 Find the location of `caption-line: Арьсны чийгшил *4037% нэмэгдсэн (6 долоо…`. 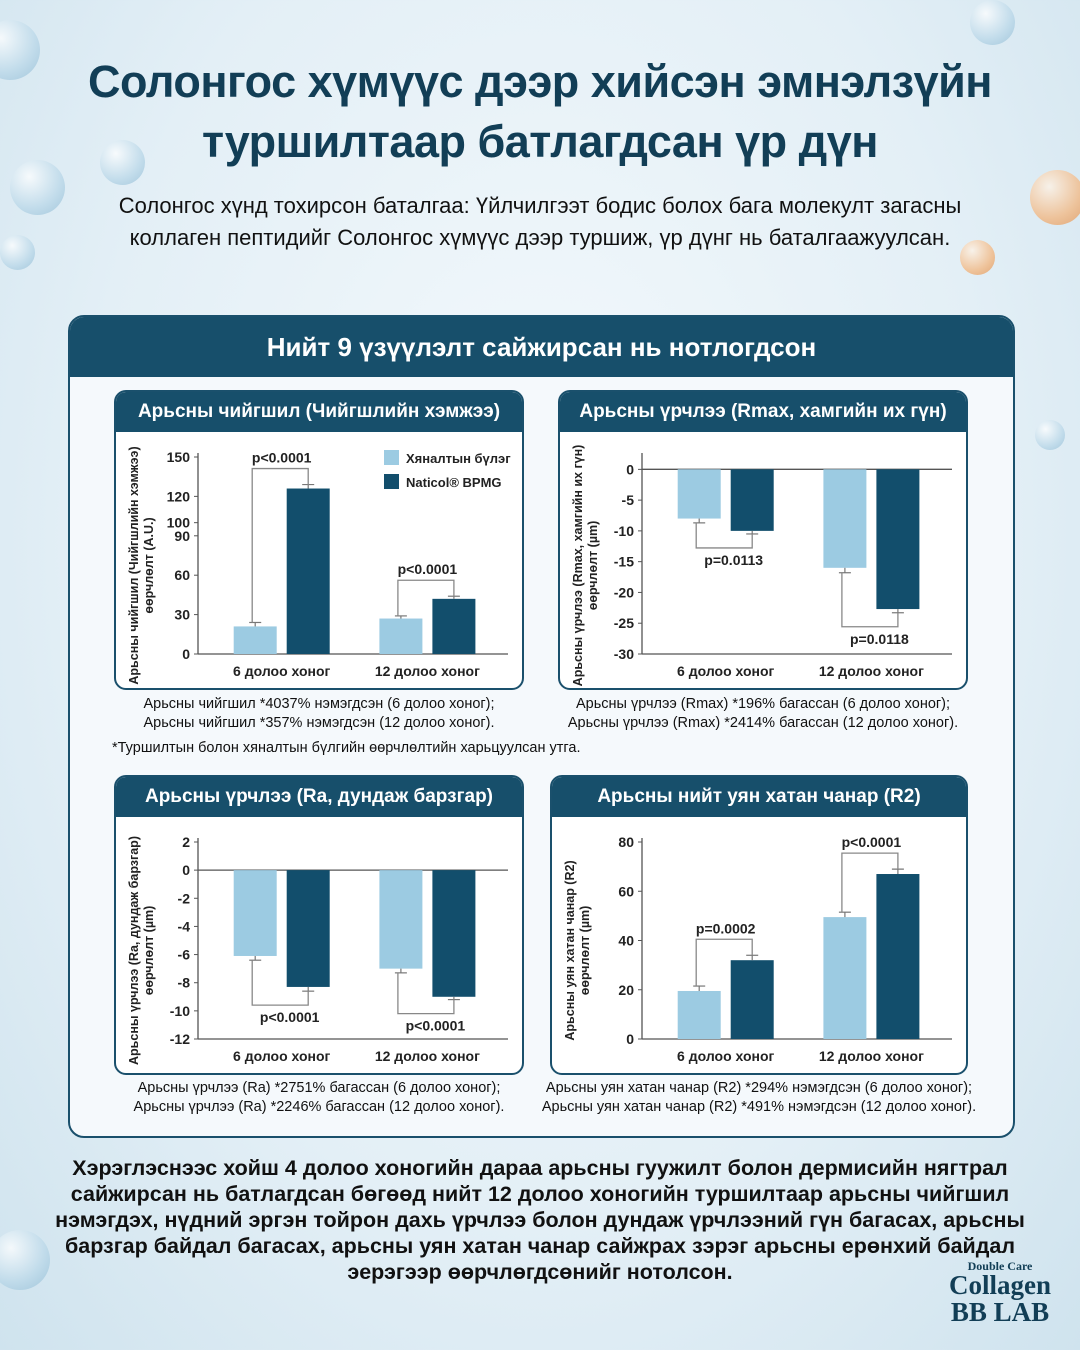

caption-line: Арьсны чийгшил *4037% нэмэгдсэн (6 долоо… is located at coordinates (319, 704).